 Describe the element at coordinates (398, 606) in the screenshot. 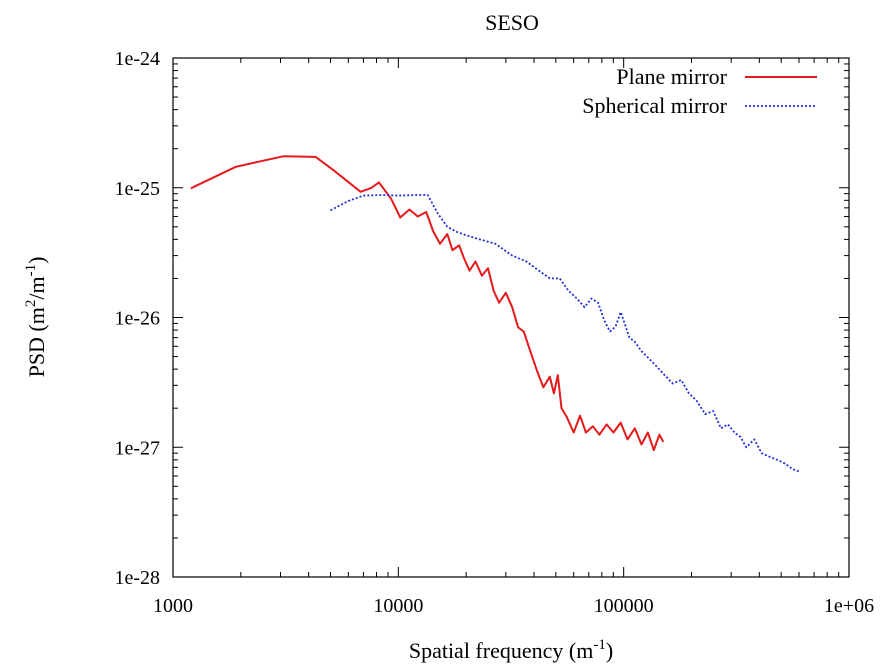

I see `x-tick-label: 10000` at that location.